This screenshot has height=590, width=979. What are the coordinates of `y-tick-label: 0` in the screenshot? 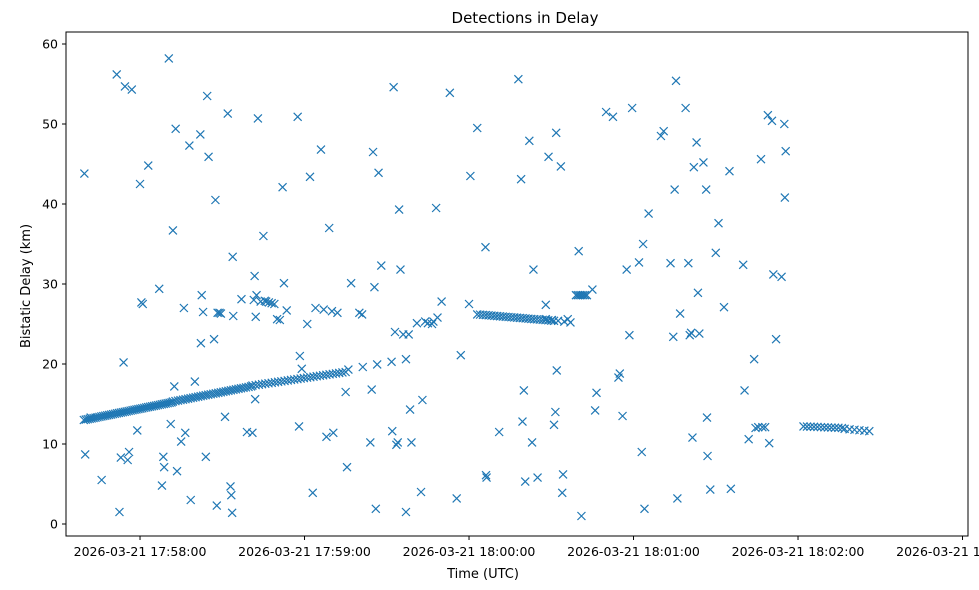 It's located at (54, 524).